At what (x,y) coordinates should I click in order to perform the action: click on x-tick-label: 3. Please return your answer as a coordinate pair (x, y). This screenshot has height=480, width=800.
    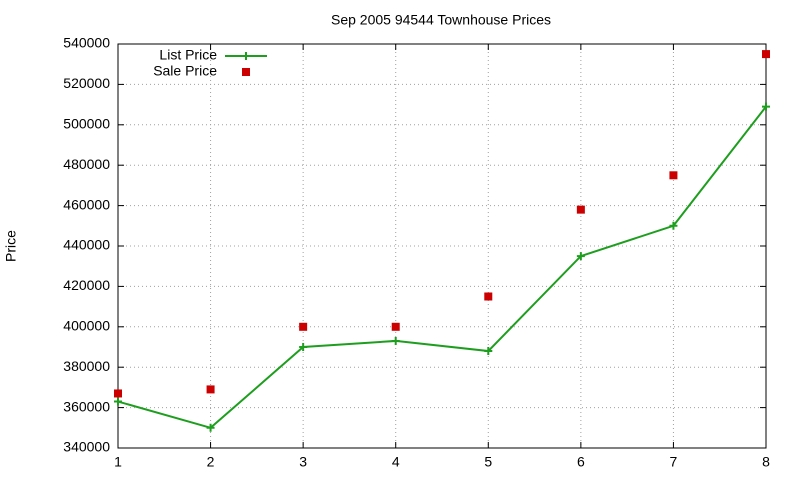
    Looking at the image, I should click on (303, 462).